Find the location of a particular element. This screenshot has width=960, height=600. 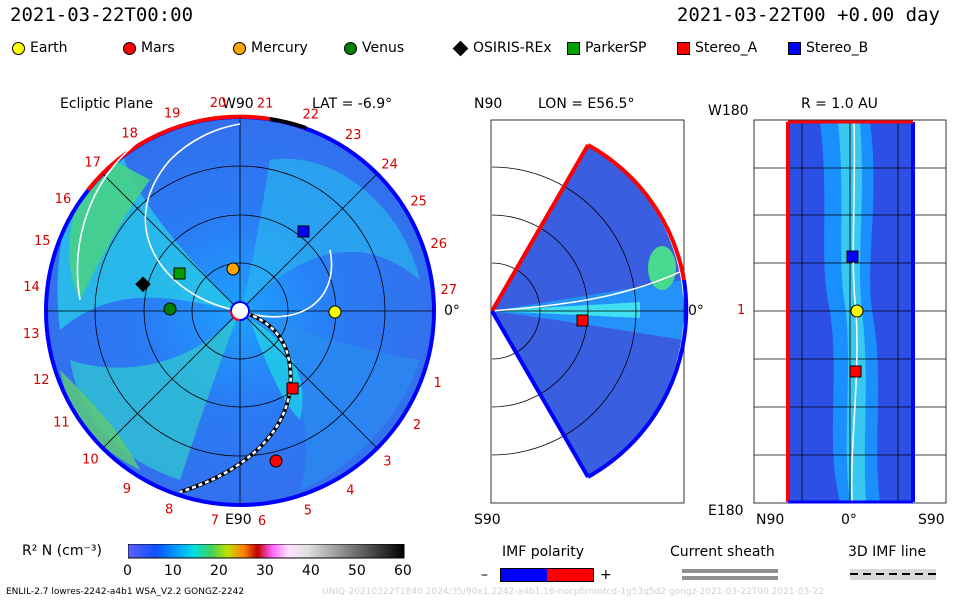

legend-mercury: Mercury is located at coordinates (270, 48).